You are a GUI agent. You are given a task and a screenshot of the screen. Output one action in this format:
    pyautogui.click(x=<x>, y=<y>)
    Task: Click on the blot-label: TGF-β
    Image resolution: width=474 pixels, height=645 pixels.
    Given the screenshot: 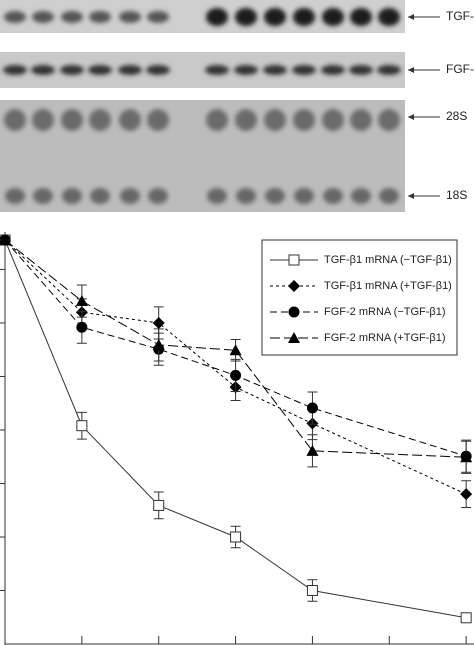 What is the action you would take?
    pyautogui.click(x=460, y=16)
    